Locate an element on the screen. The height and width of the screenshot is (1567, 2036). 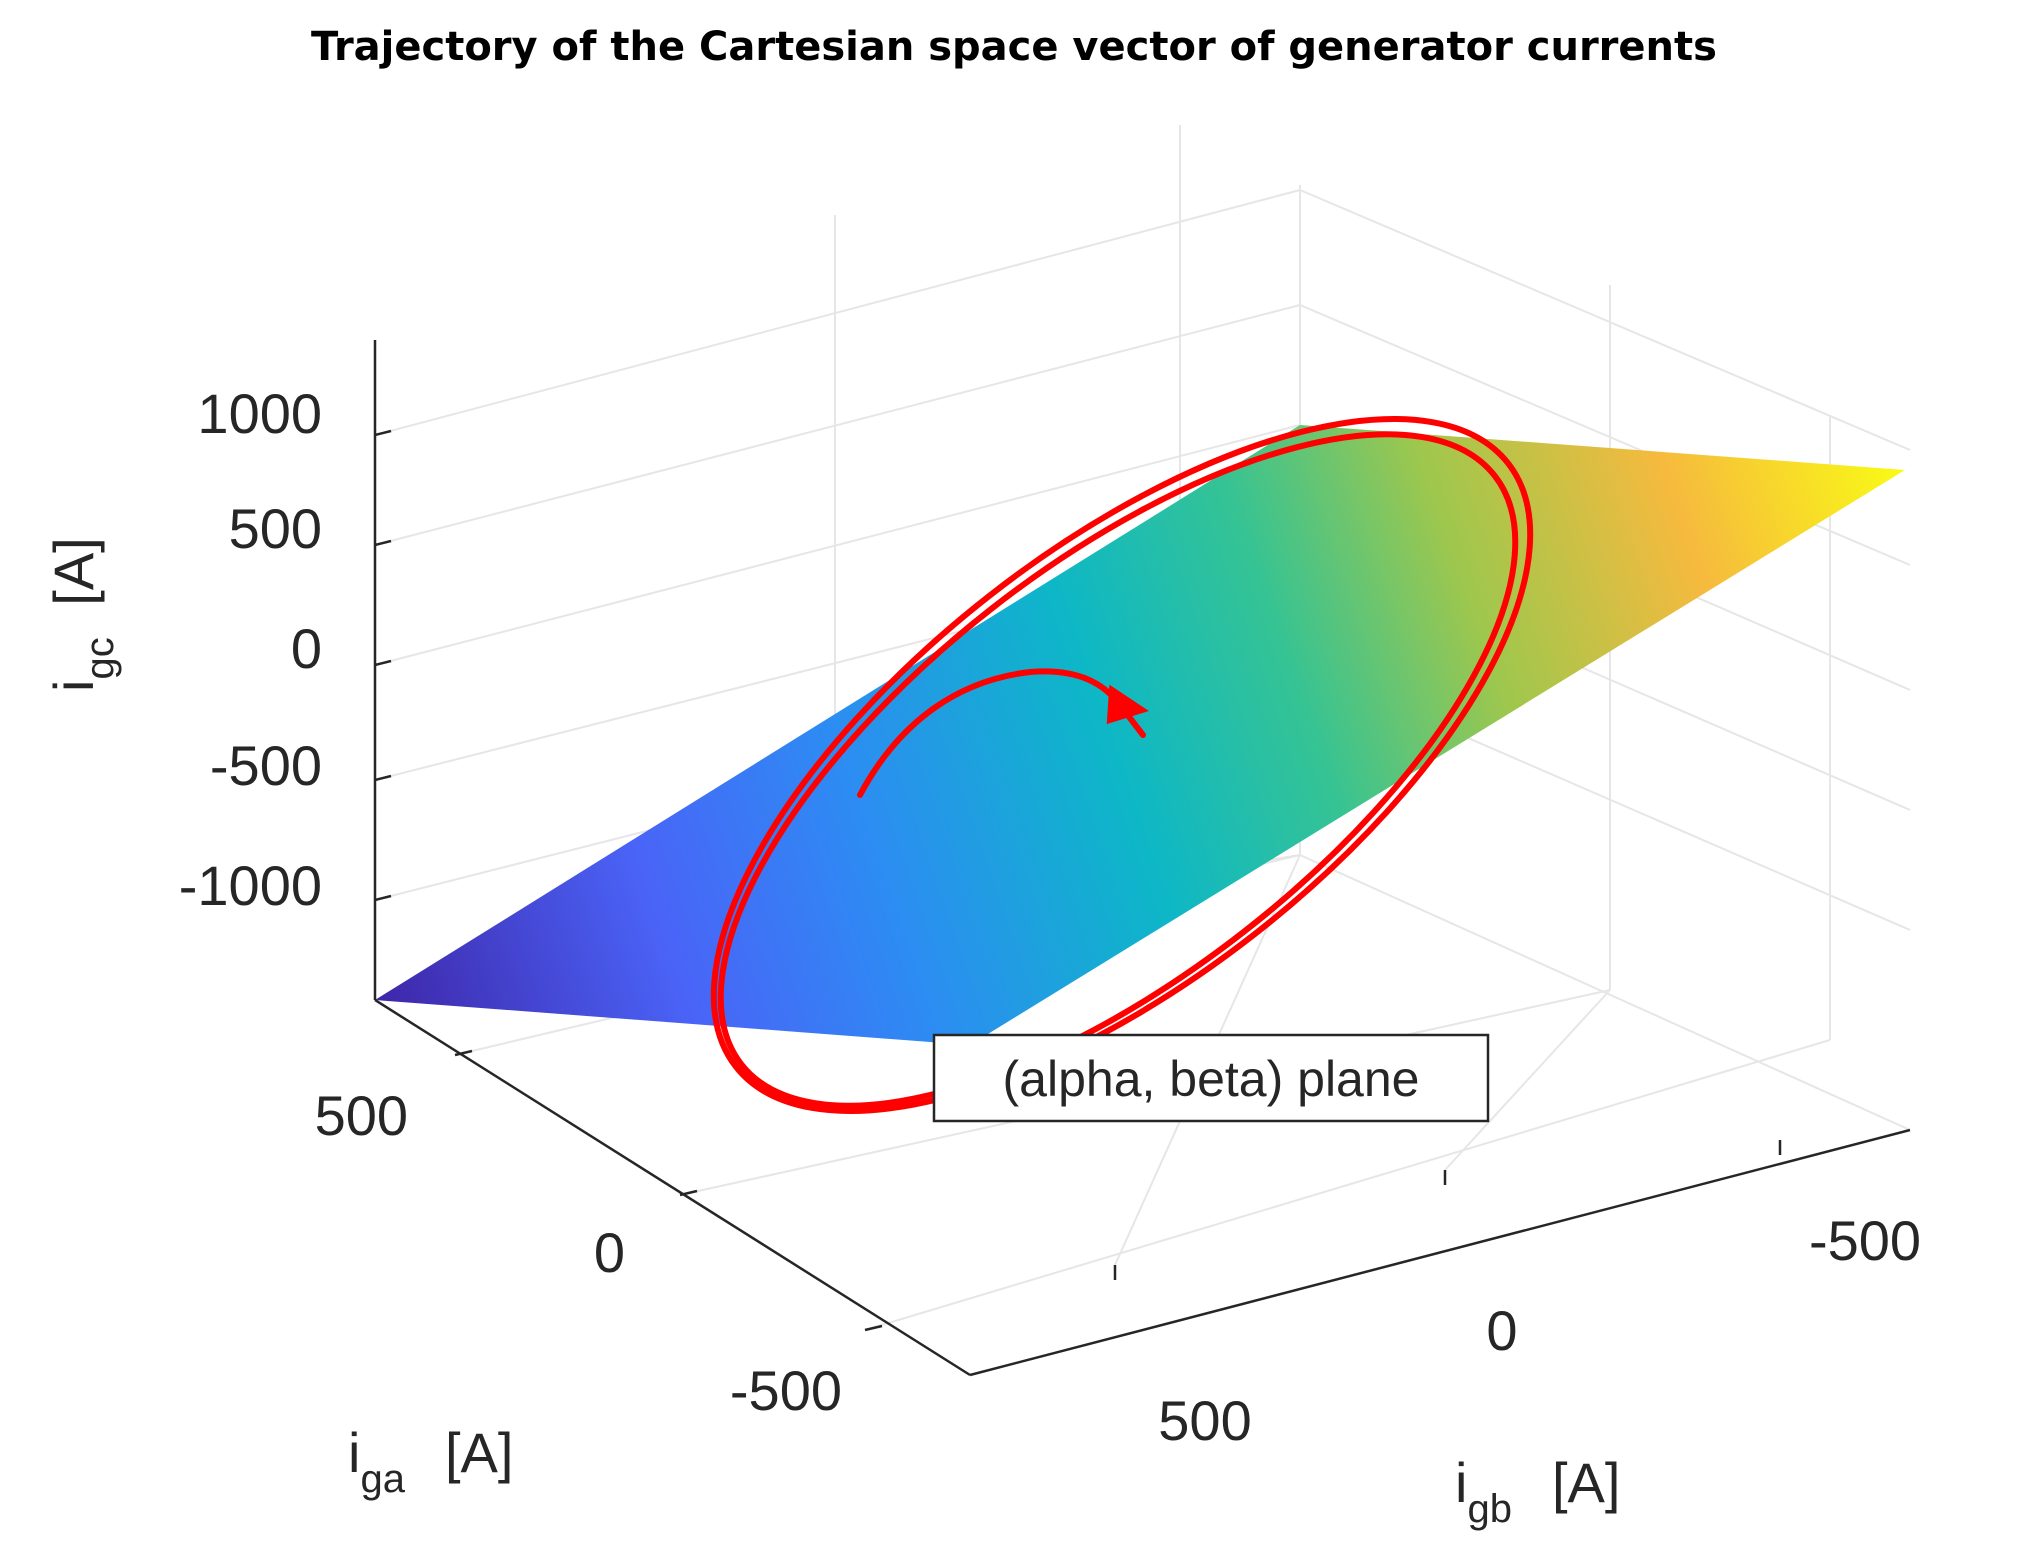
z-tick-labels: 1000 500 0 -500 -1000 is located at coordinates (250, 649).